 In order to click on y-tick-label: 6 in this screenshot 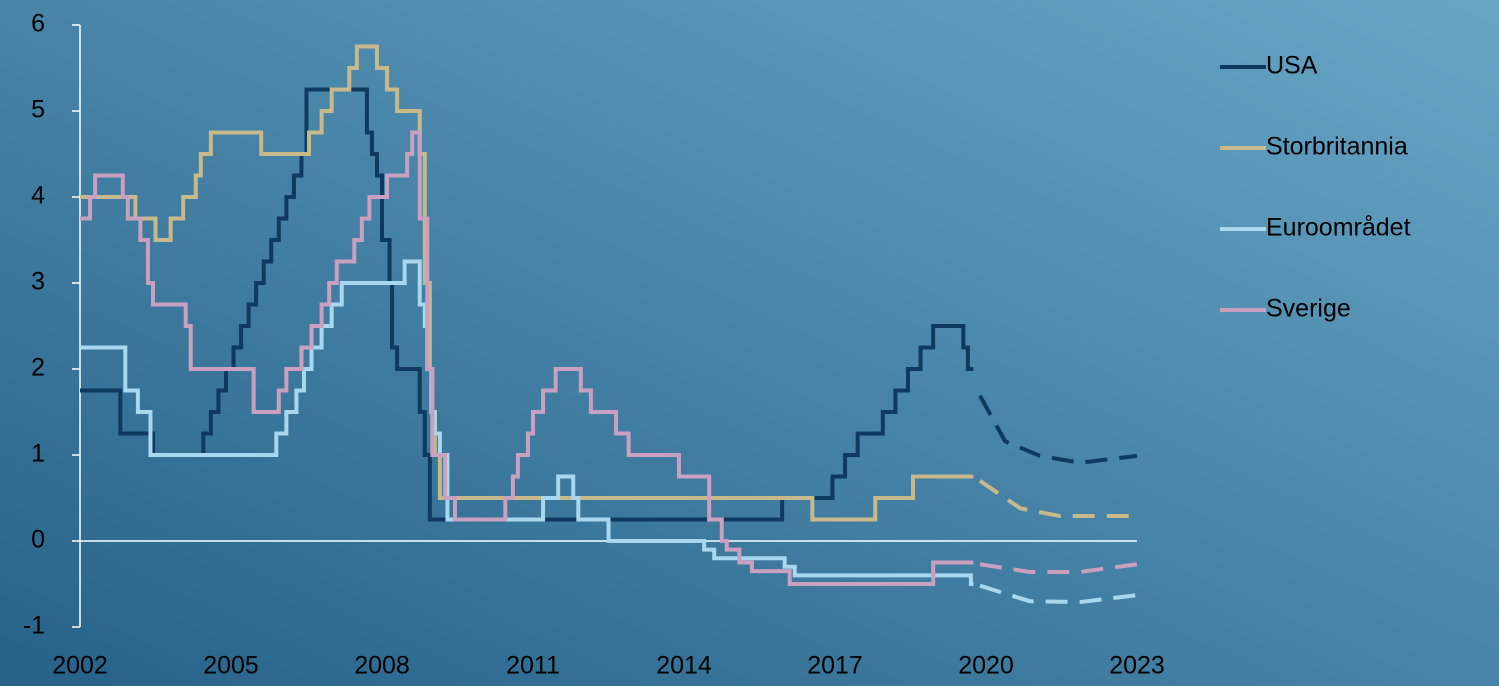, I will do `click(38, 24)`.